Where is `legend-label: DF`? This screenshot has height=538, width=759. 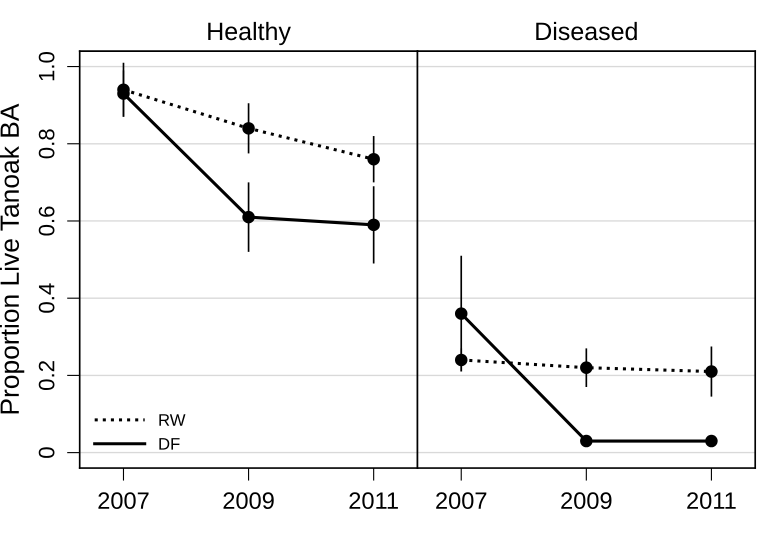 legend-label: DF is located at coordinates (169, 444).